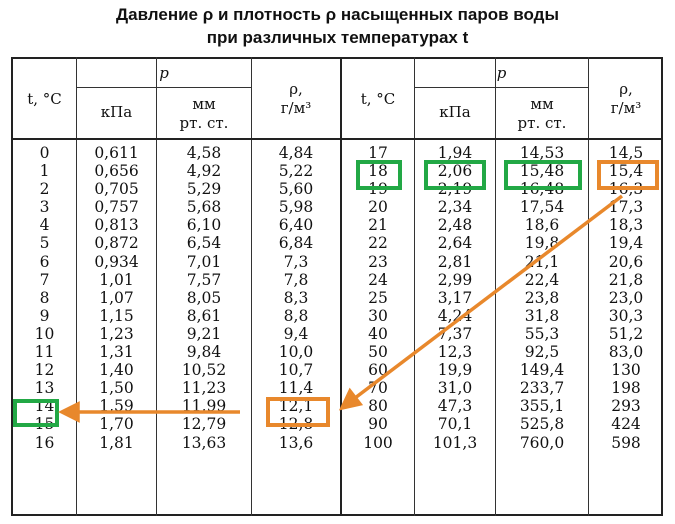 This screenshot has width=675, height=524. I want to click on table-cell: 9,84, so click(204, 352).